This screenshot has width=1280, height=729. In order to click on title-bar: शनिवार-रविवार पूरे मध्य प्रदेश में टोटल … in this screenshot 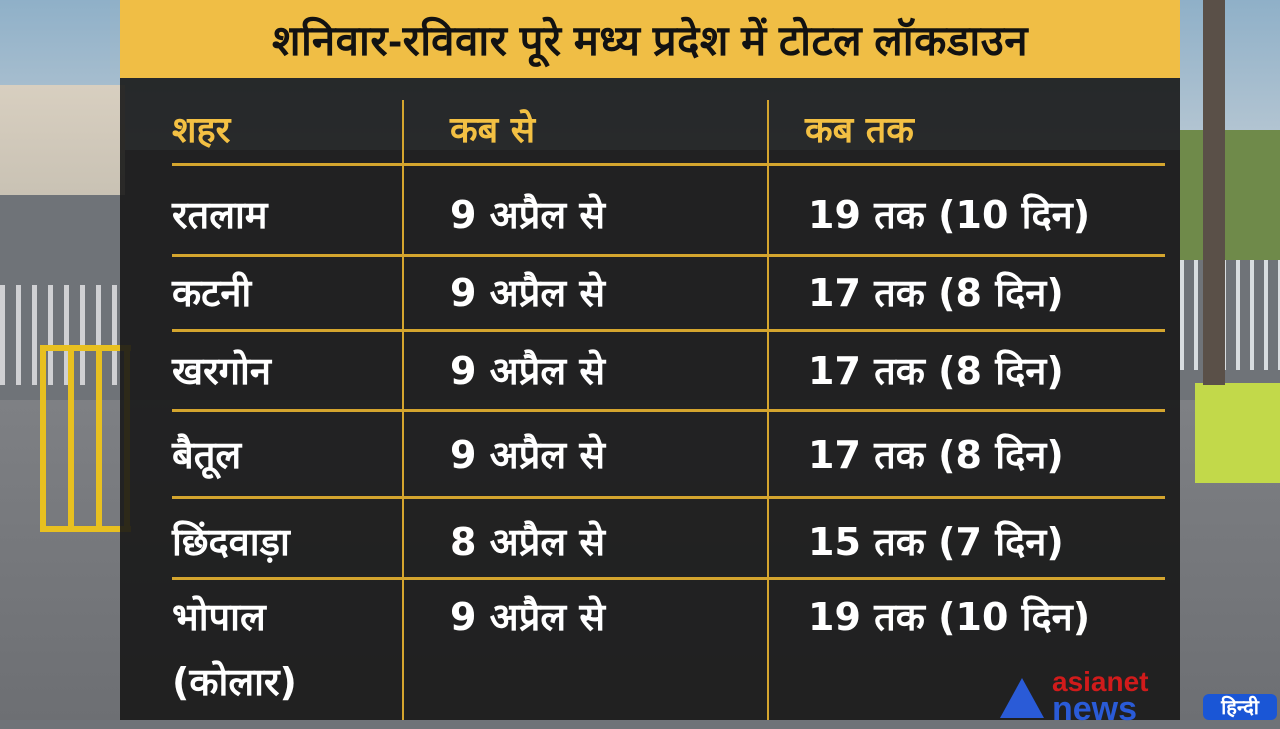, I will do `click(650, 39)`.